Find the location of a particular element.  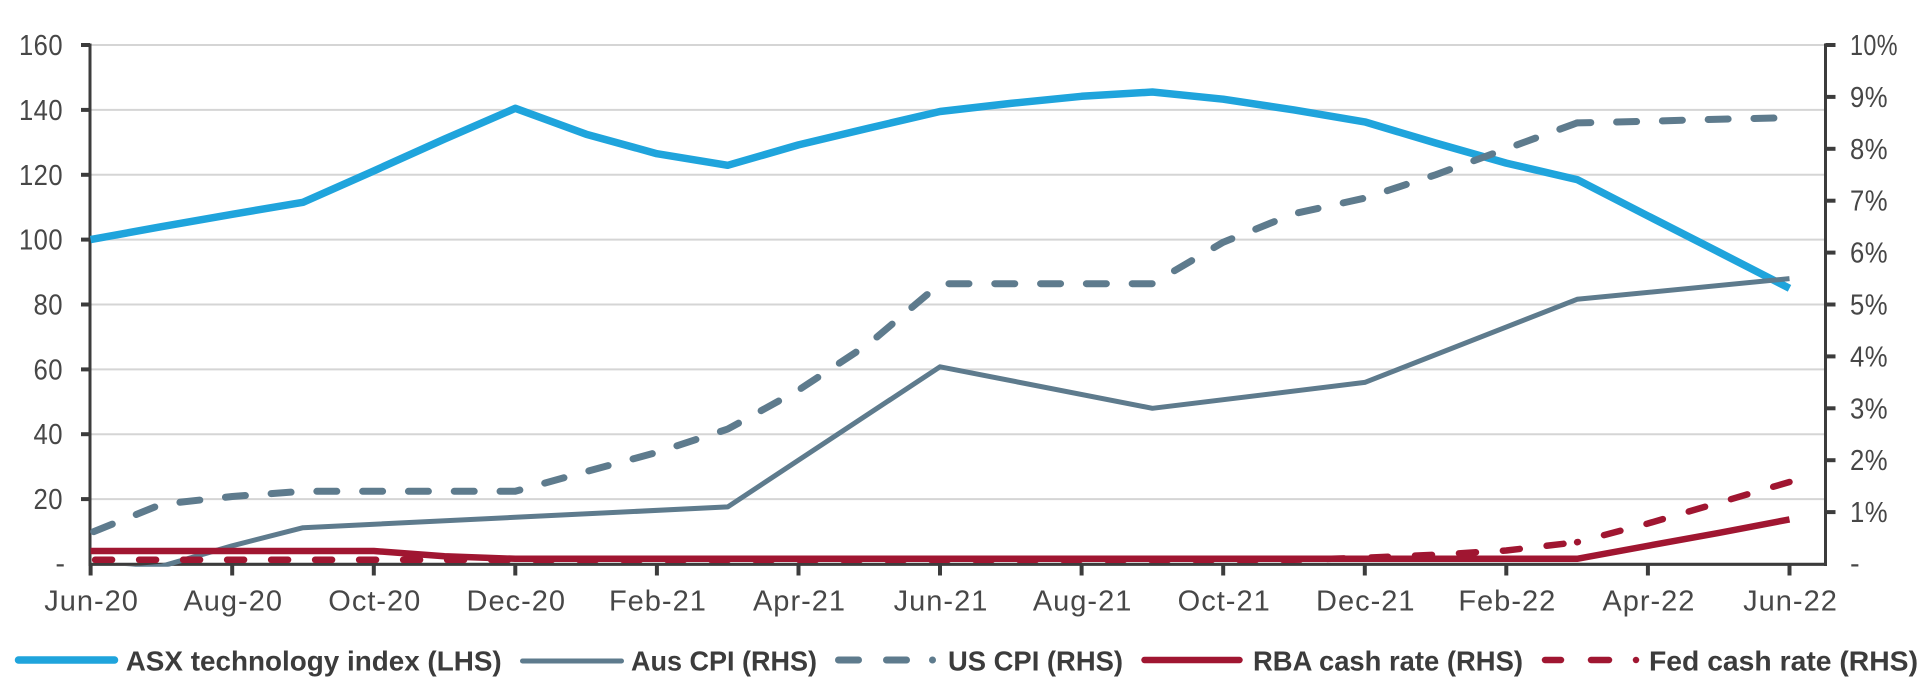

svg-text: 2% is located at coordinates (1869, 461).